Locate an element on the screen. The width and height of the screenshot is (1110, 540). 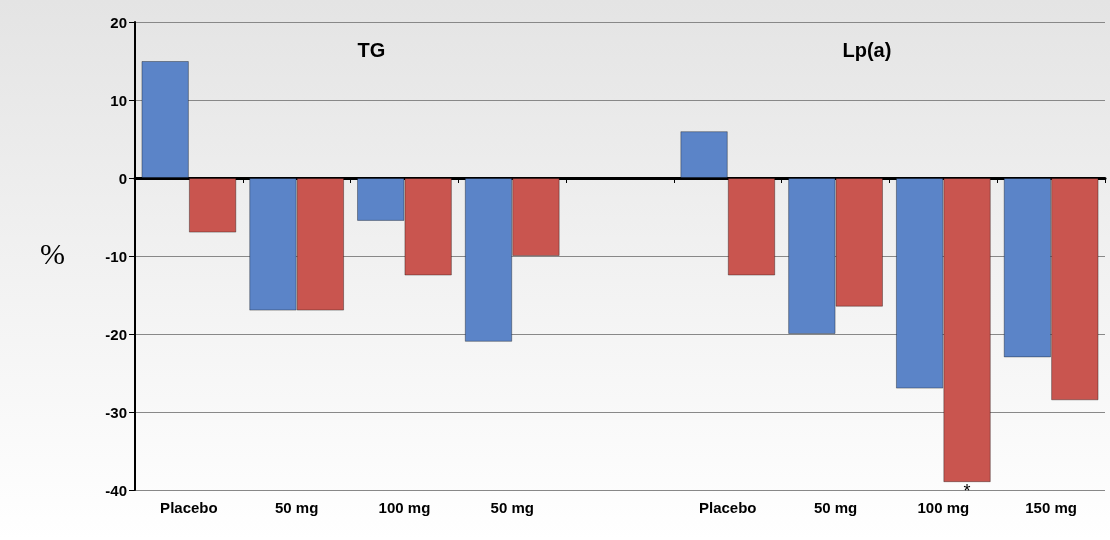
y-tick-label: -10 is located at coordinates (116, 256).